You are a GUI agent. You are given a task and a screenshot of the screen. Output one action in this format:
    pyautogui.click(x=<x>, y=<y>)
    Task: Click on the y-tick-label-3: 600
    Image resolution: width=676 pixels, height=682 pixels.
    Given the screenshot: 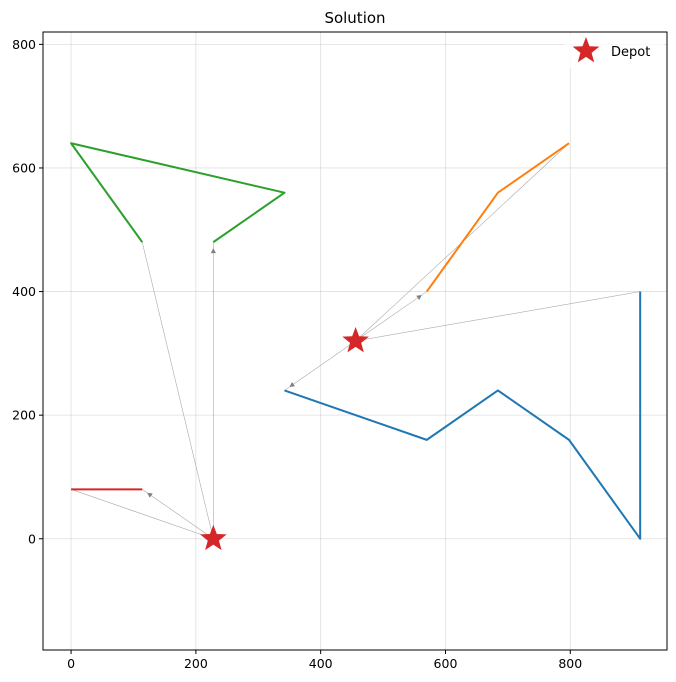 What is the action you would take?
    pyautogui.click(x=24, y=167)
    